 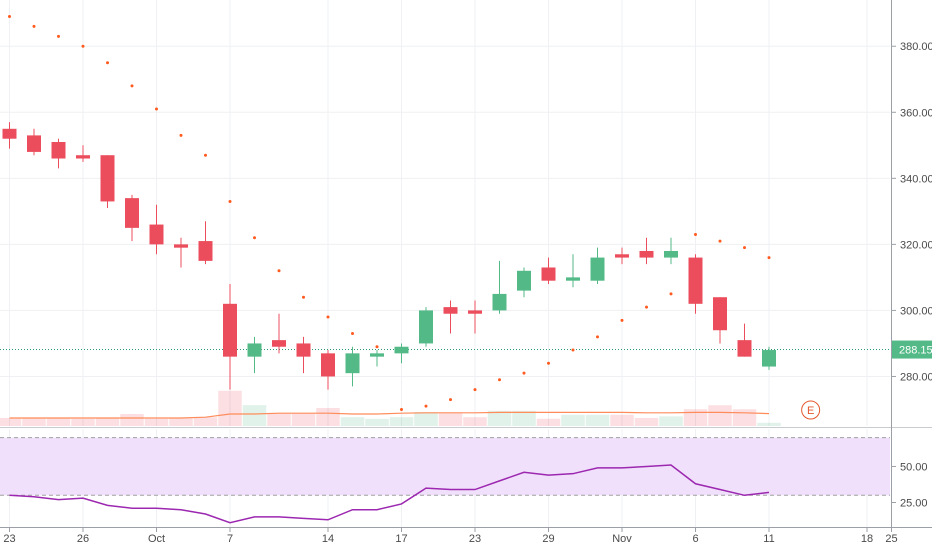 What do you see at coordinates (156, 539) in the screenshot?
I see `time-tick-label: Oct` at bounding box center [156, 539].